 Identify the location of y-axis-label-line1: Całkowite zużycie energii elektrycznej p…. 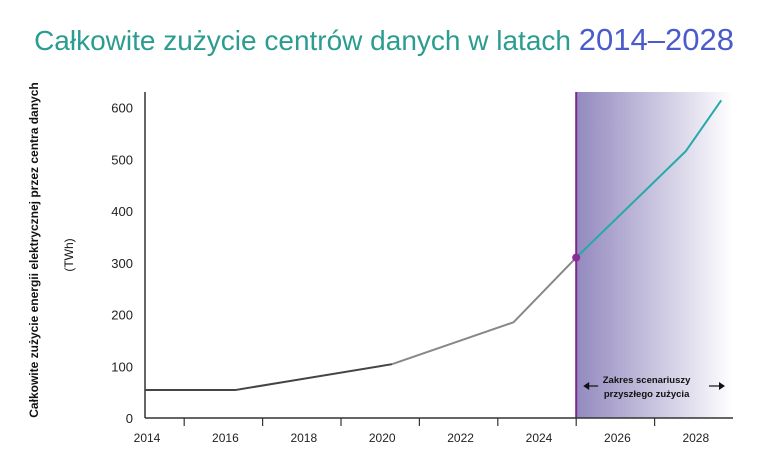
(34, 249).